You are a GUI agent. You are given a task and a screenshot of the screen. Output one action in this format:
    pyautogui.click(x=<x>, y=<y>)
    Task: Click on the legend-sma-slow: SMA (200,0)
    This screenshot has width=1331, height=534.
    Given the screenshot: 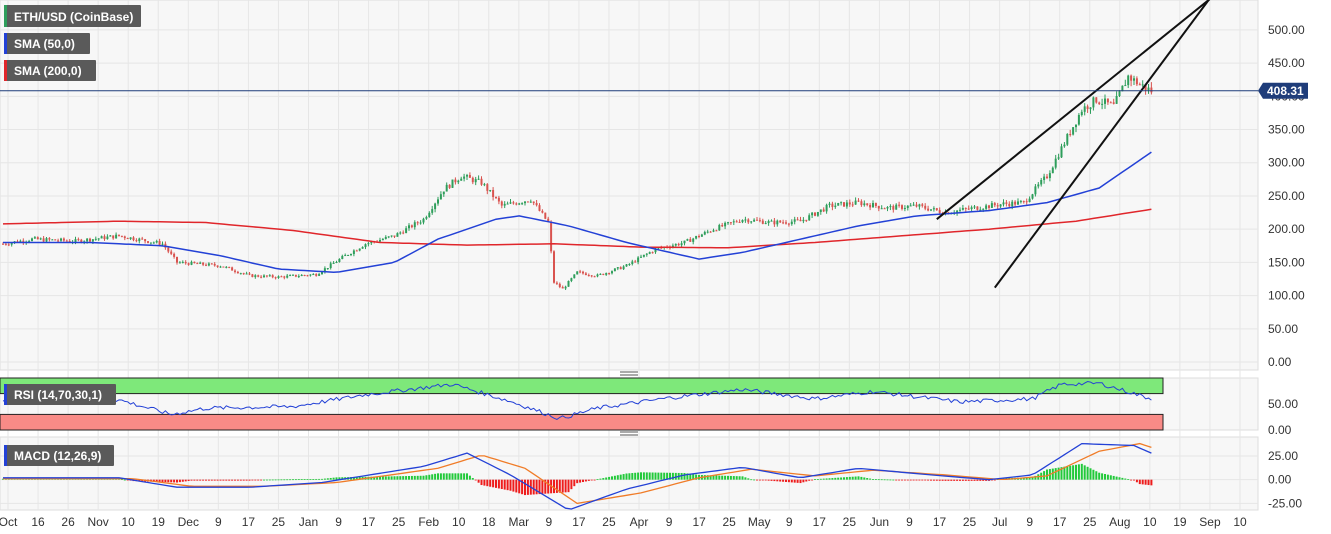 What is the action you would take?
    pyautogui.click(x=50, y=70)
    